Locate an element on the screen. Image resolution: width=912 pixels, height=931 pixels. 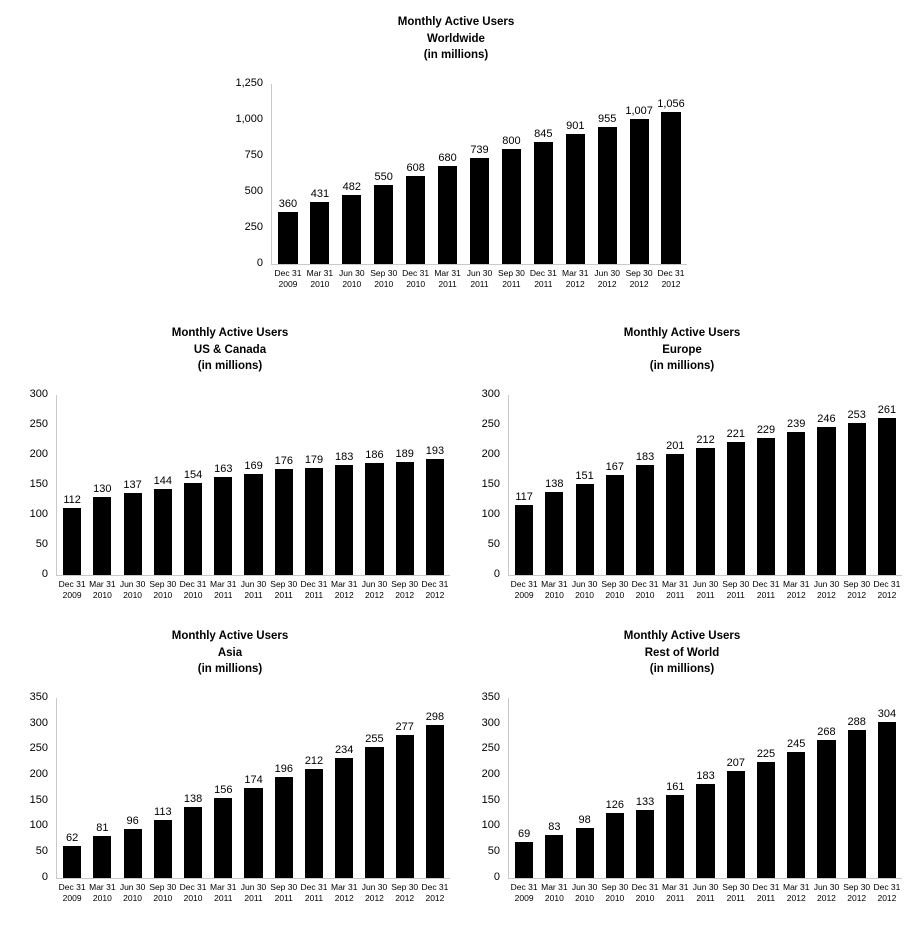
bar-group: 96 is located at coordinates (132, 788).